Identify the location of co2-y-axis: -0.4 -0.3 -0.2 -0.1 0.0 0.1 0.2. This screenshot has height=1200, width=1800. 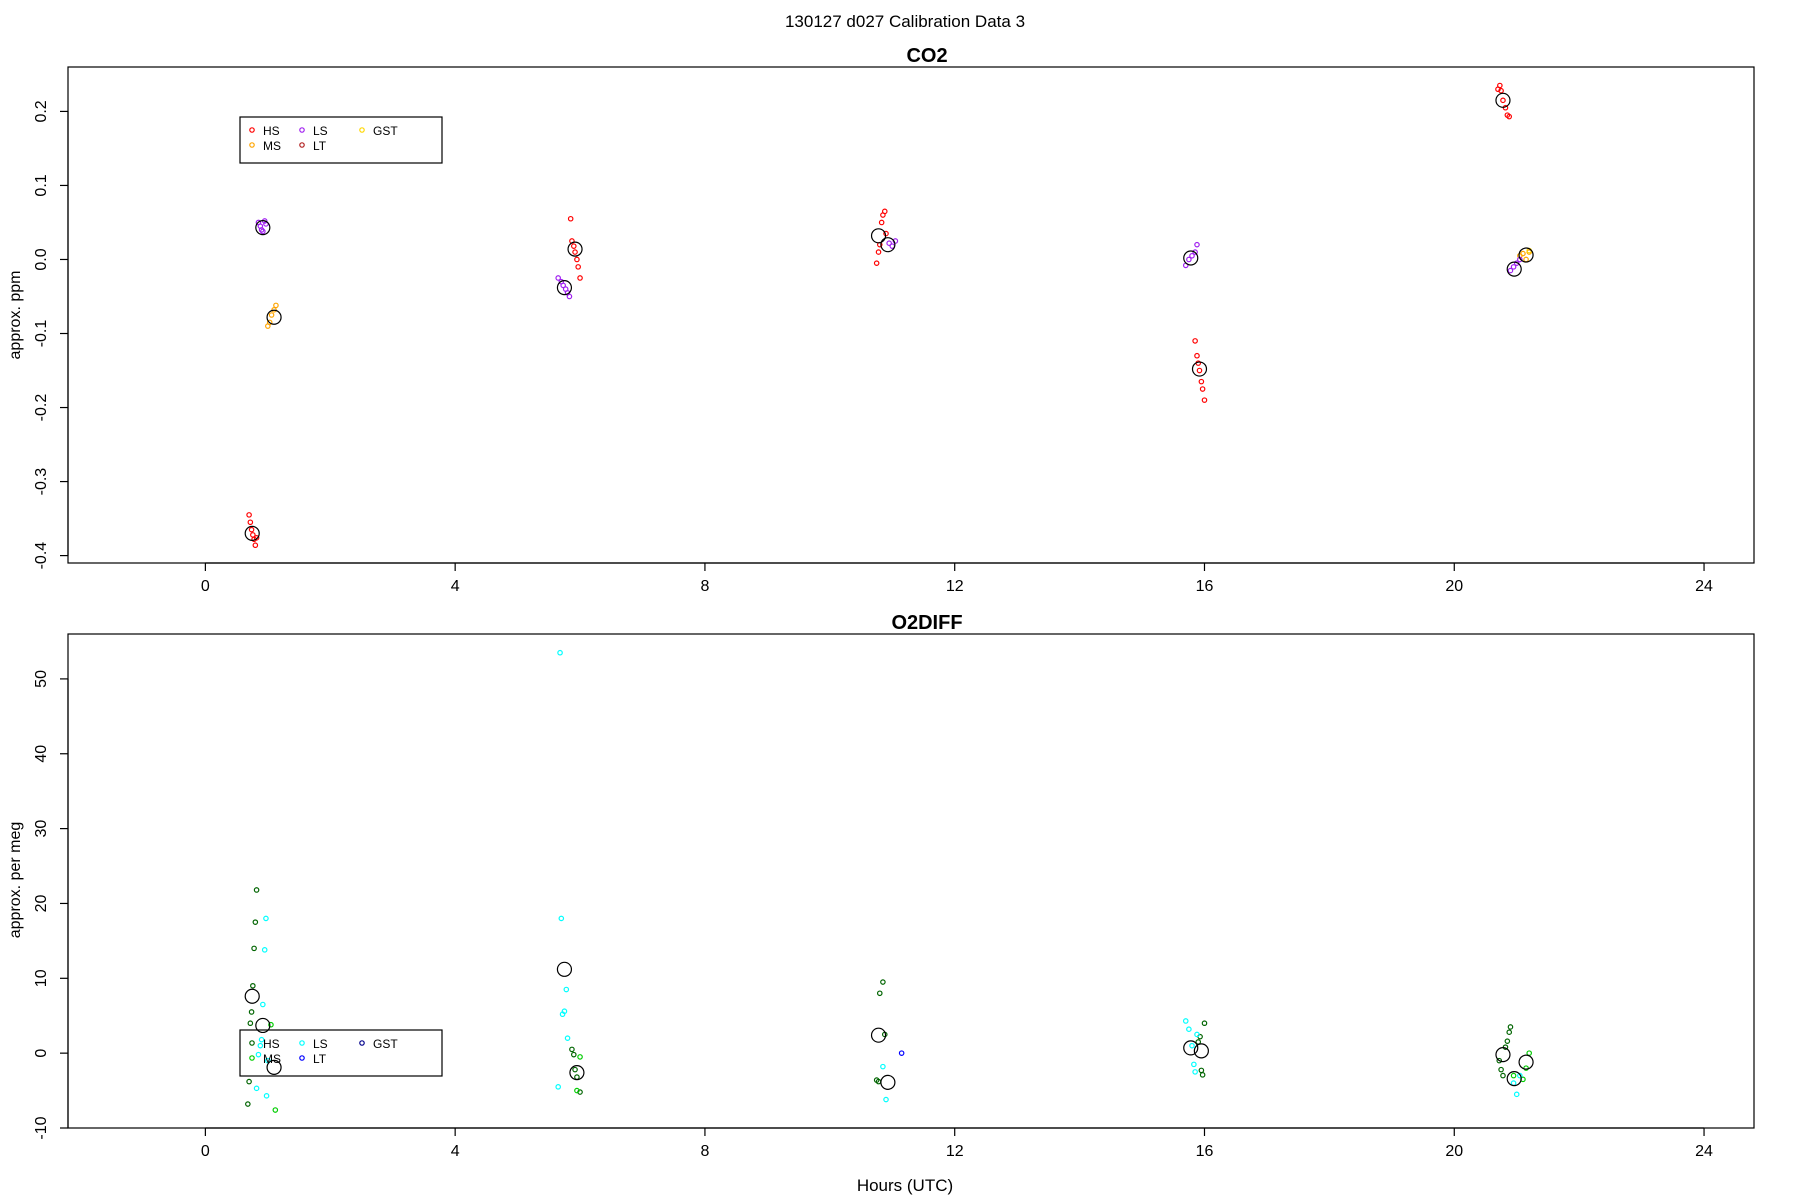
(51, 335).